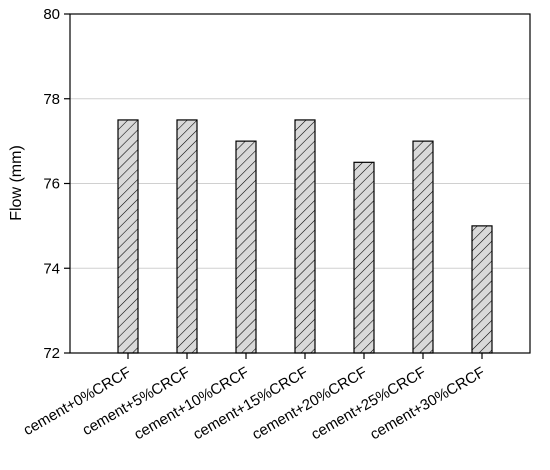  I want to click on y-tick-label: 72, so click(51, 353).